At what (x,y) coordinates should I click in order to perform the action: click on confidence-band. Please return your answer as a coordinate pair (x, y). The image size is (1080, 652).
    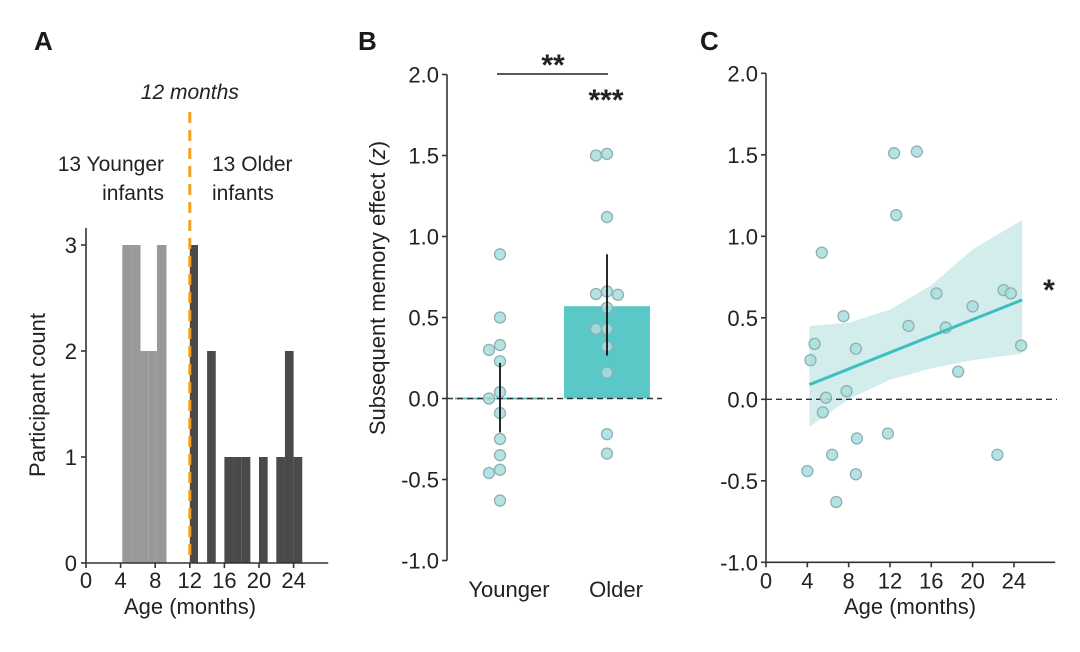
    Looking at the image, I should click on (916, 324).